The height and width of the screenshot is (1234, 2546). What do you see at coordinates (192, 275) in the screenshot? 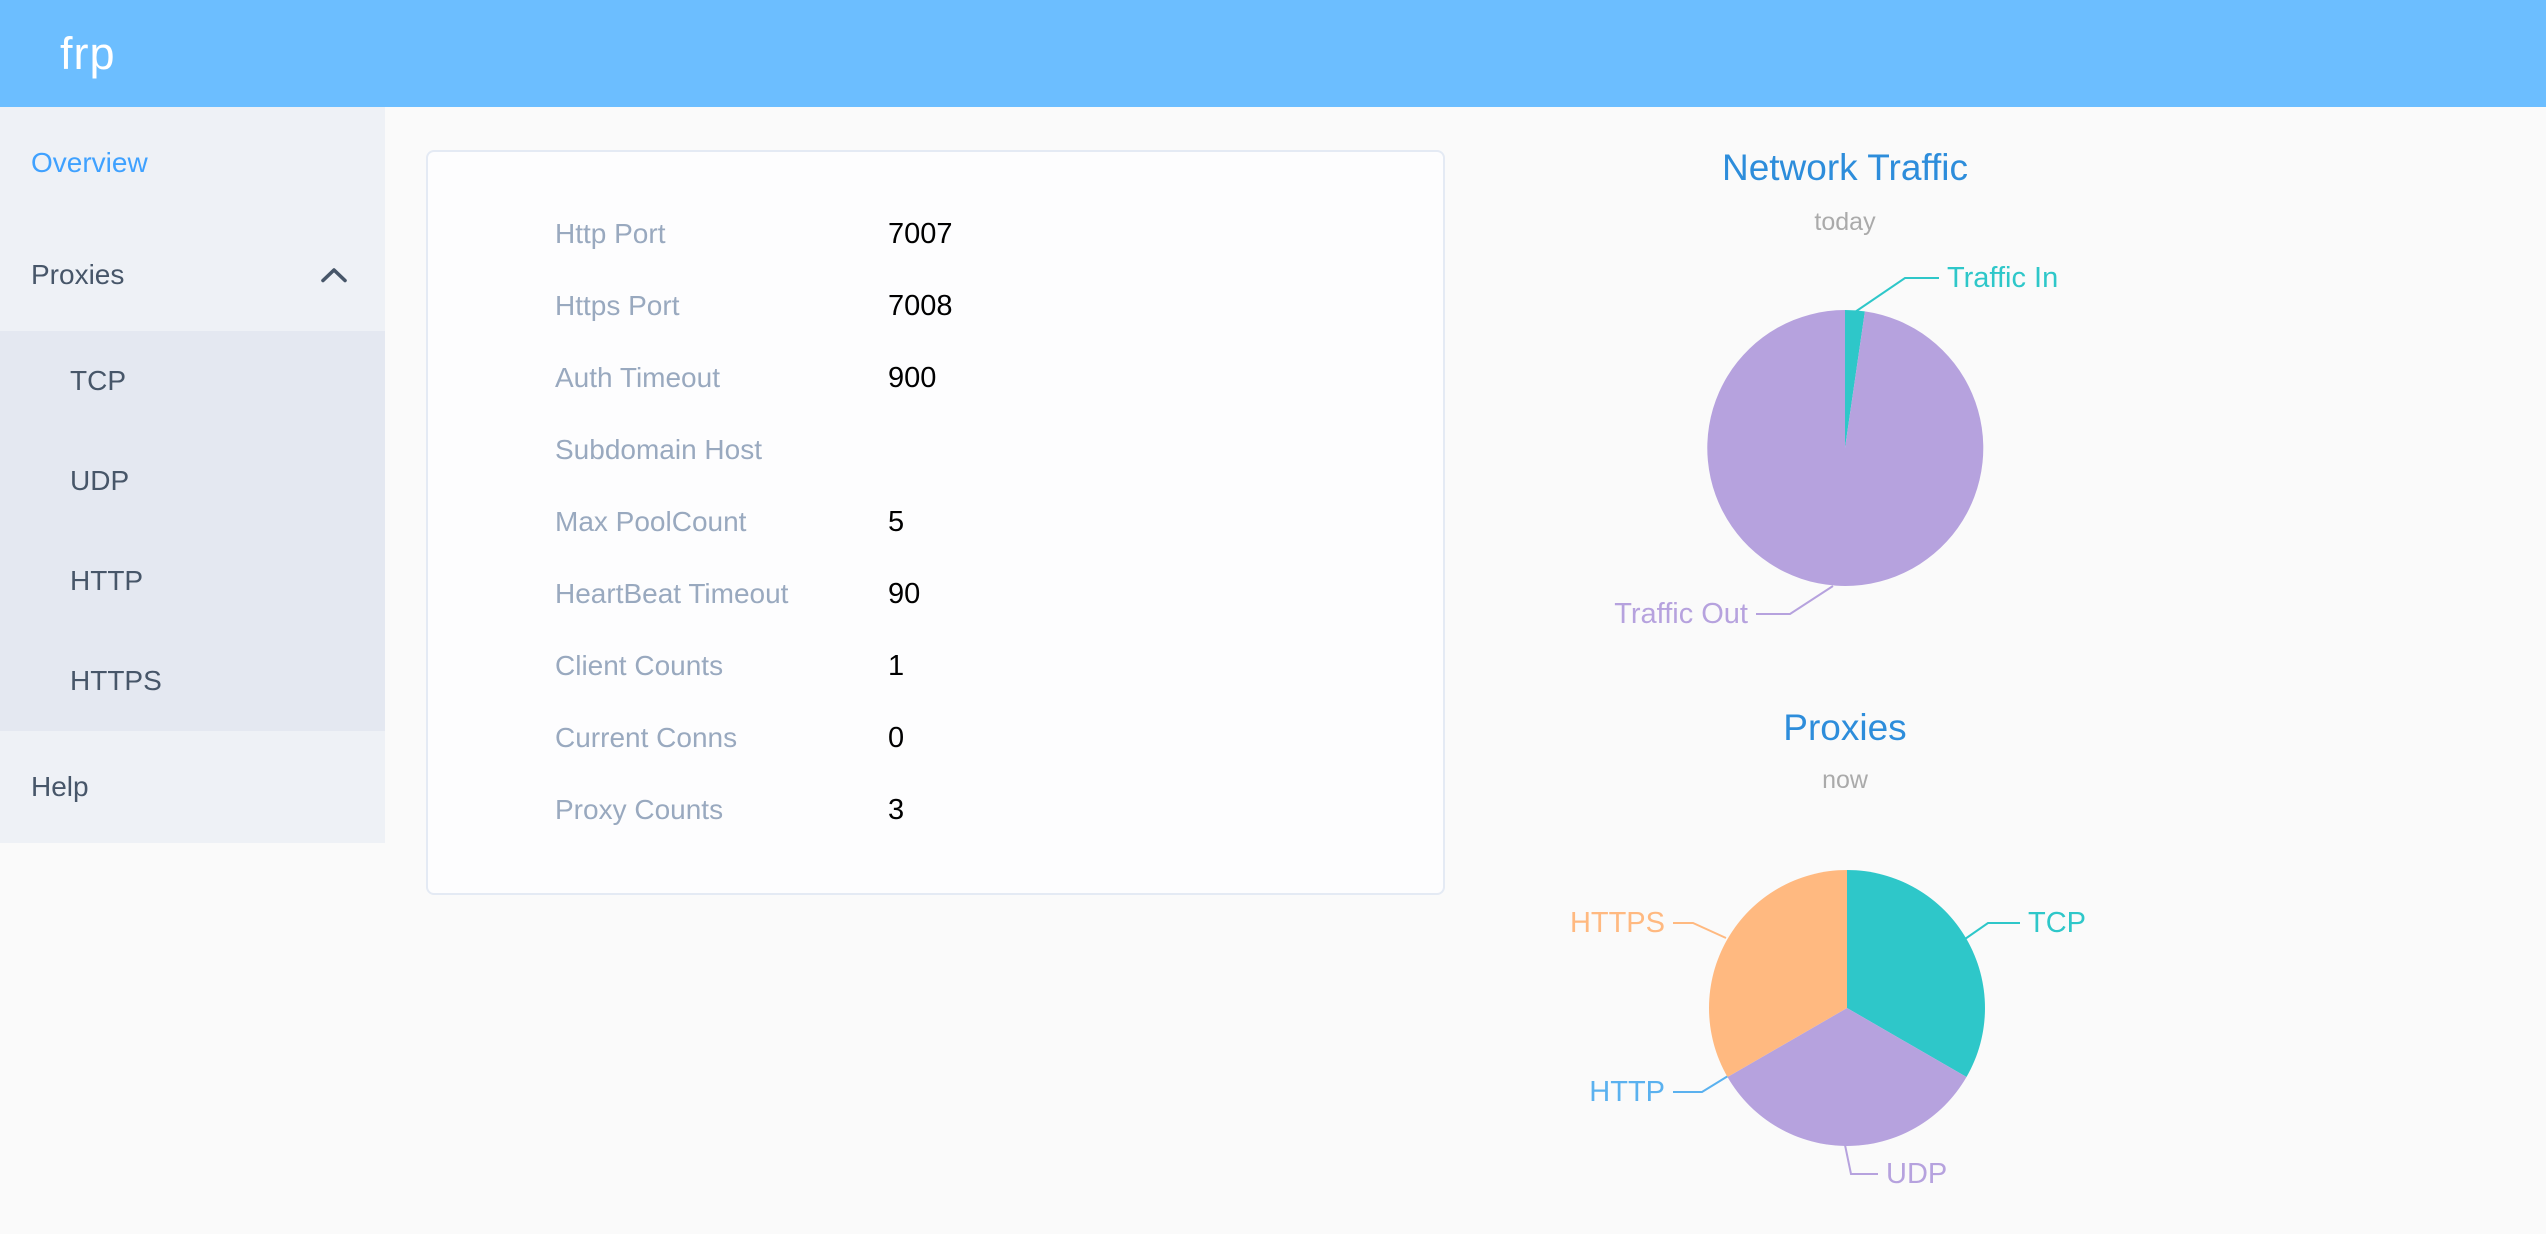
I see `sidebar-item-proxies: Proxies` at bounding box center [192, 275].